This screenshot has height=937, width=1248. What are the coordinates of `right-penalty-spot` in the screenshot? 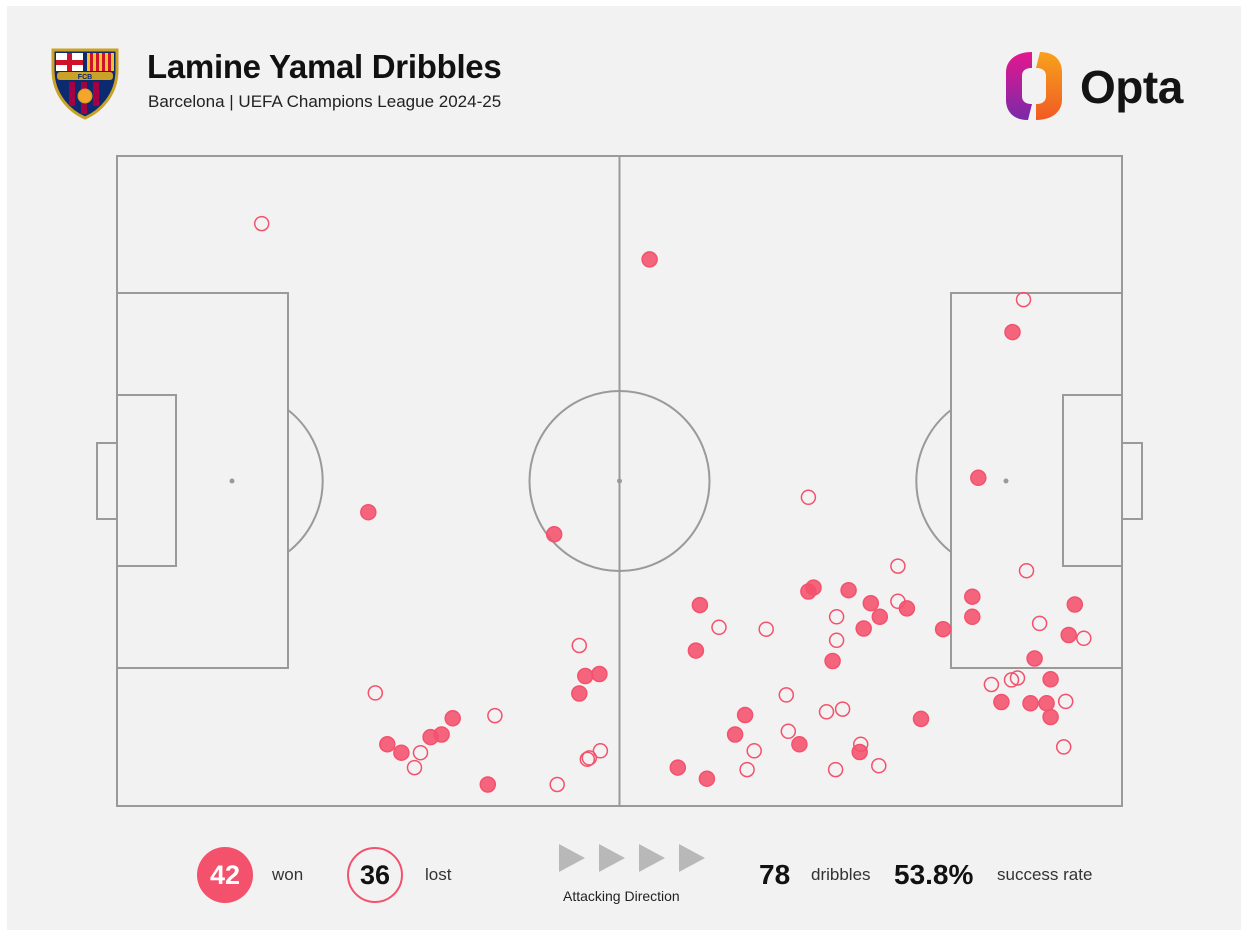 It's located at (1006, 481).